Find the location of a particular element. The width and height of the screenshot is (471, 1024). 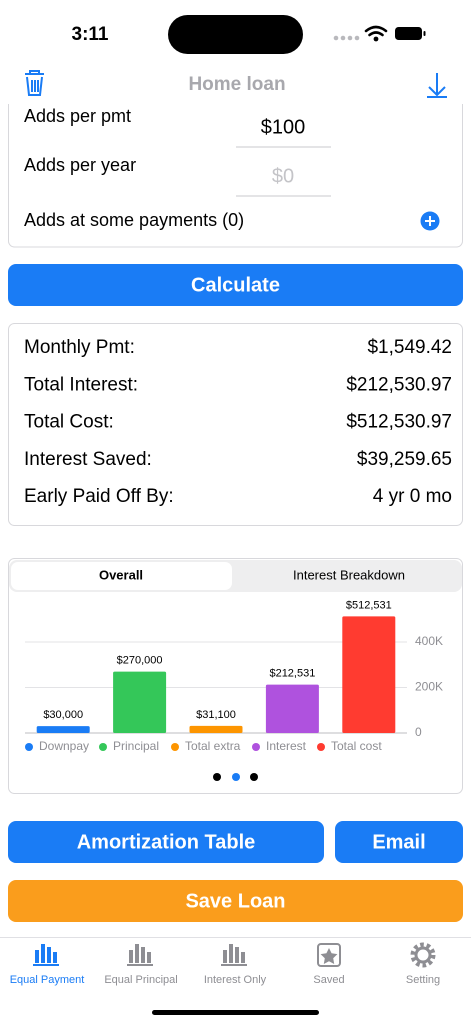

legend-label: Principal is located at coordinates (136, 746).